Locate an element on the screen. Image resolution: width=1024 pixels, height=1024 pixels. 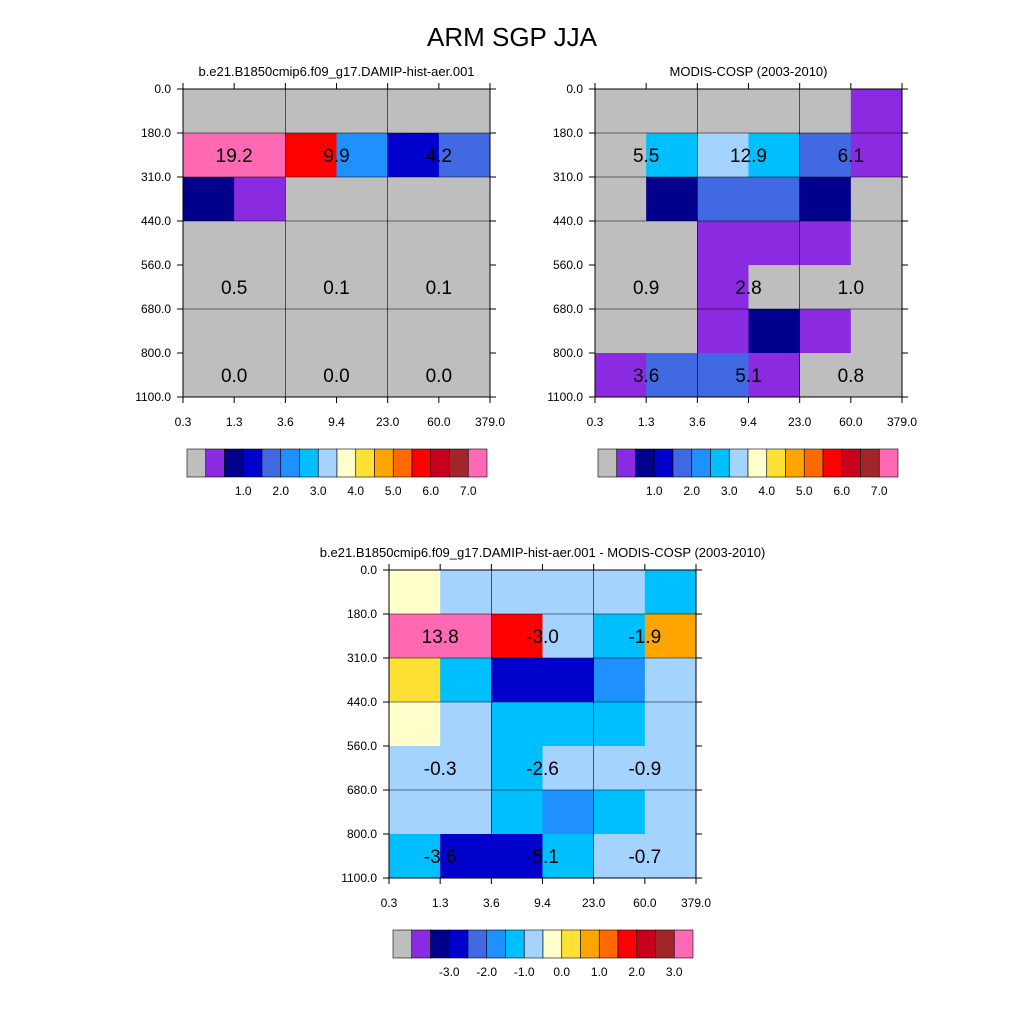
data-label: 9.9 is located at coordinates (336, 156).